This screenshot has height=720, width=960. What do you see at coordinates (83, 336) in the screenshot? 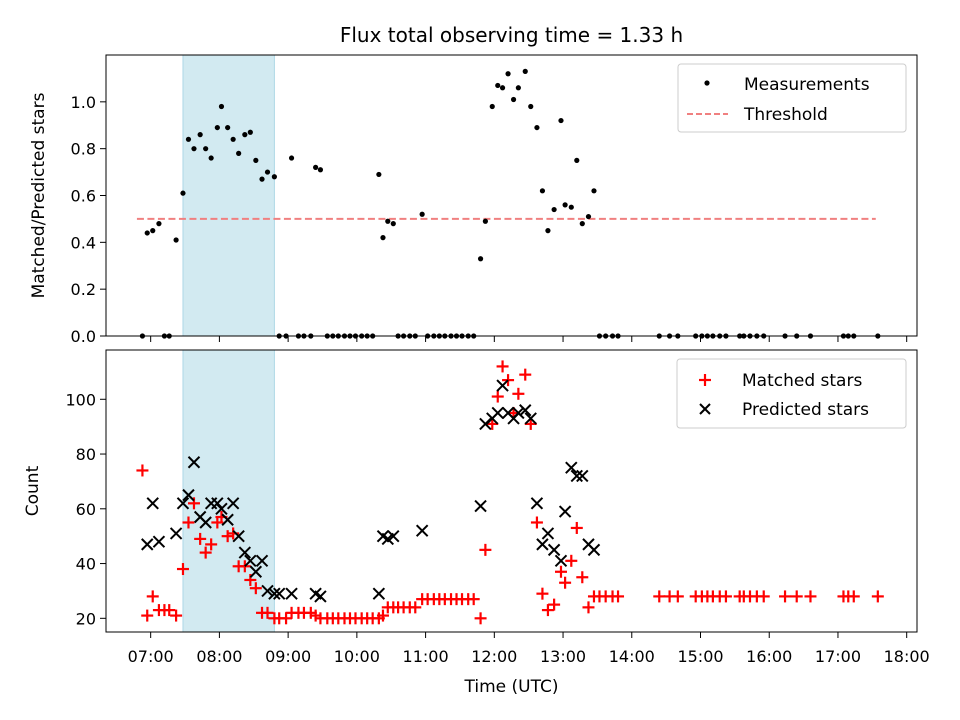
I see `y-tick-label: 0.0` at bounding box center [83, 336].